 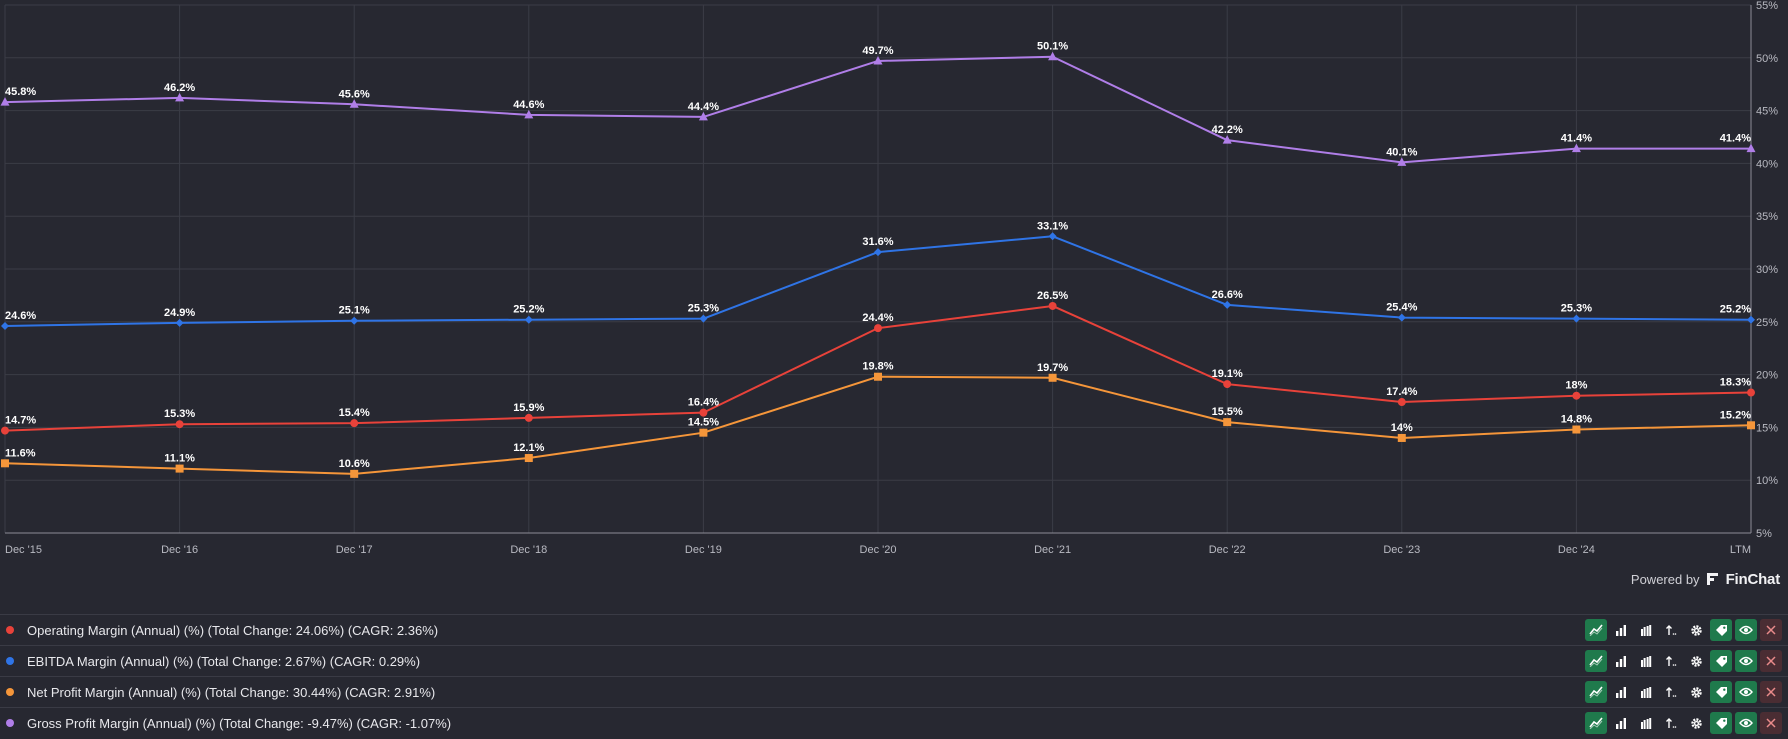 I want to click on data-label-operating: 19.1%, so click(x=1227, y=374).